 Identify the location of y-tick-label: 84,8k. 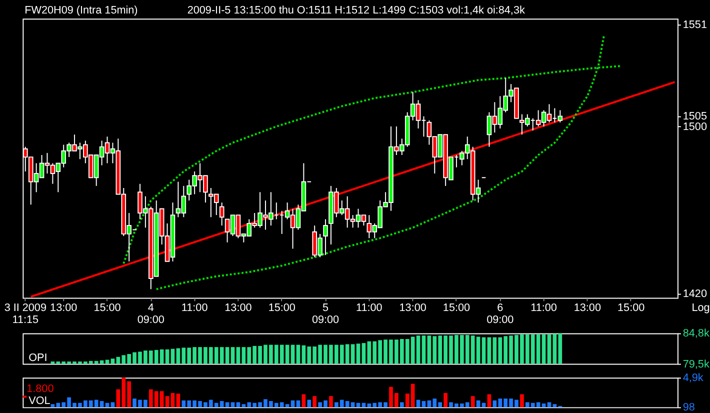
(696, 334).